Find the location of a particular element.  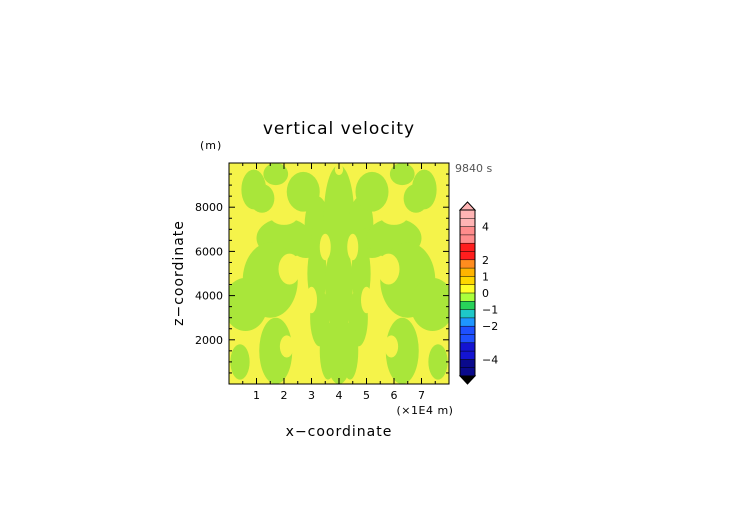

y-axis-label: z−coordinate is located at coordinates (179, 273).